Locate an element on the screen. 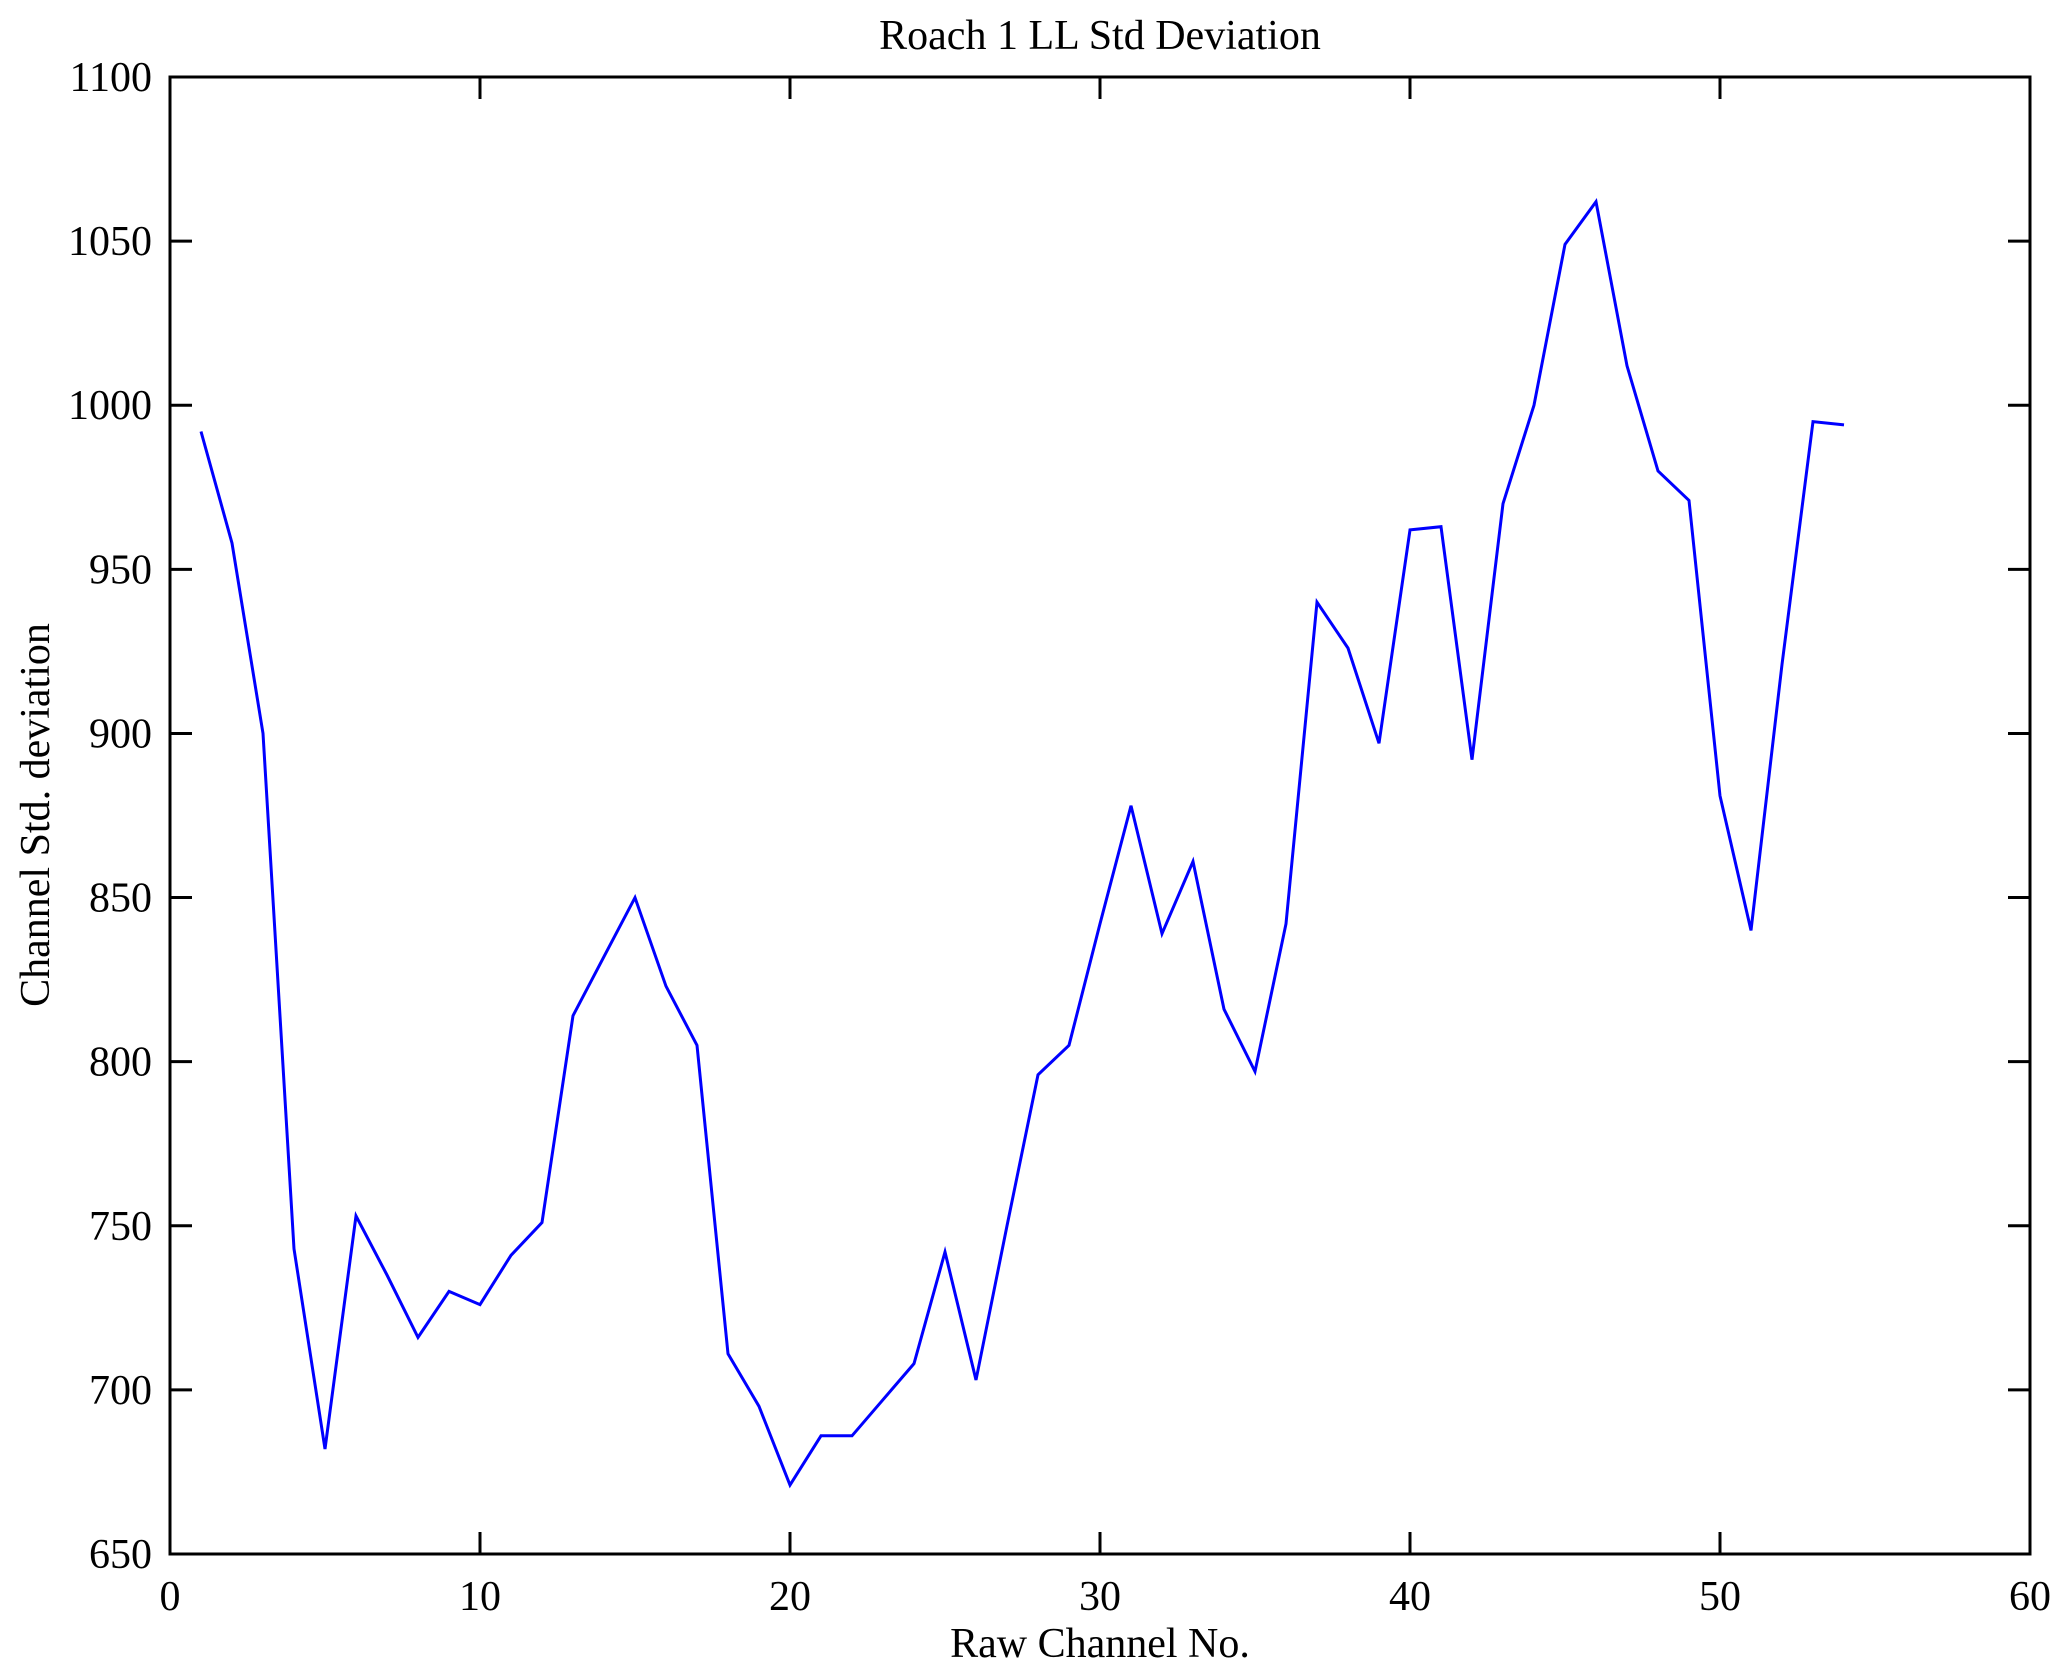 This screenshot has height=1671, width=2067. x-tick-label: 60 is located at coordinates (2030, 1597).